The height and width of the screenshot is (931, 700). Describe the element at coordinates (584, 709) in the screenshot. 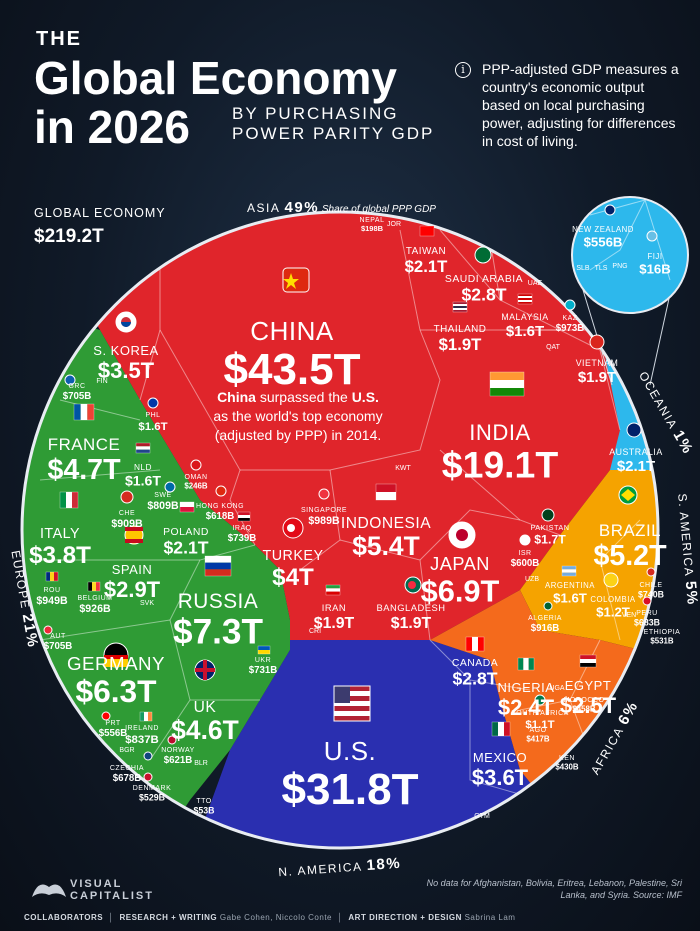

I see `country-value: $458B` at that location.